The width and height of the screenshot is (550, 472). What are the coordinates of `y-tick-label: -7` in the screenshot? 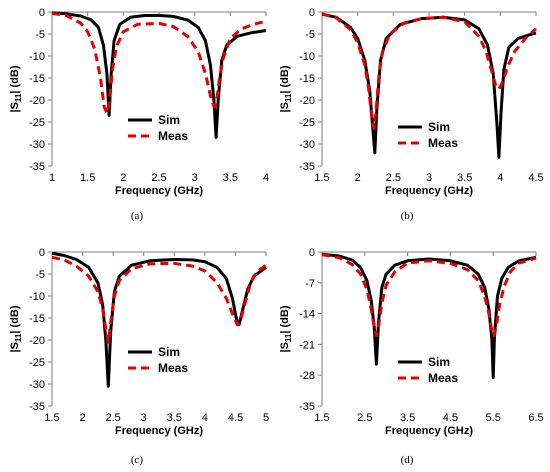 It's located at (310, 284).